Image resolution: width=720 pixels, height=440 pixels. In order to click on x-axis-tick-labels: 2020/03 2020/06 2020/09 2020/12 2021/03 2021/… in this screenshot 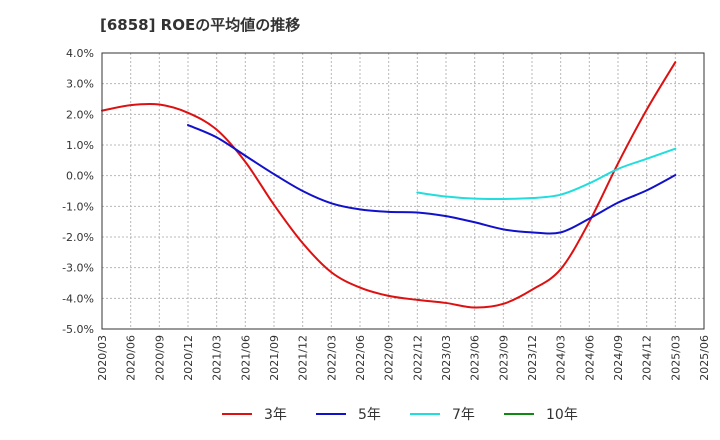, I will do `click(403, 358)`.